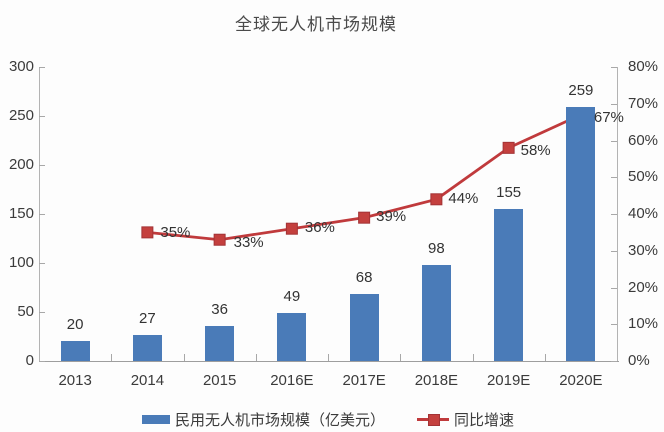  I want to click on y-axis-tick-label: 0, so click(29, 360).